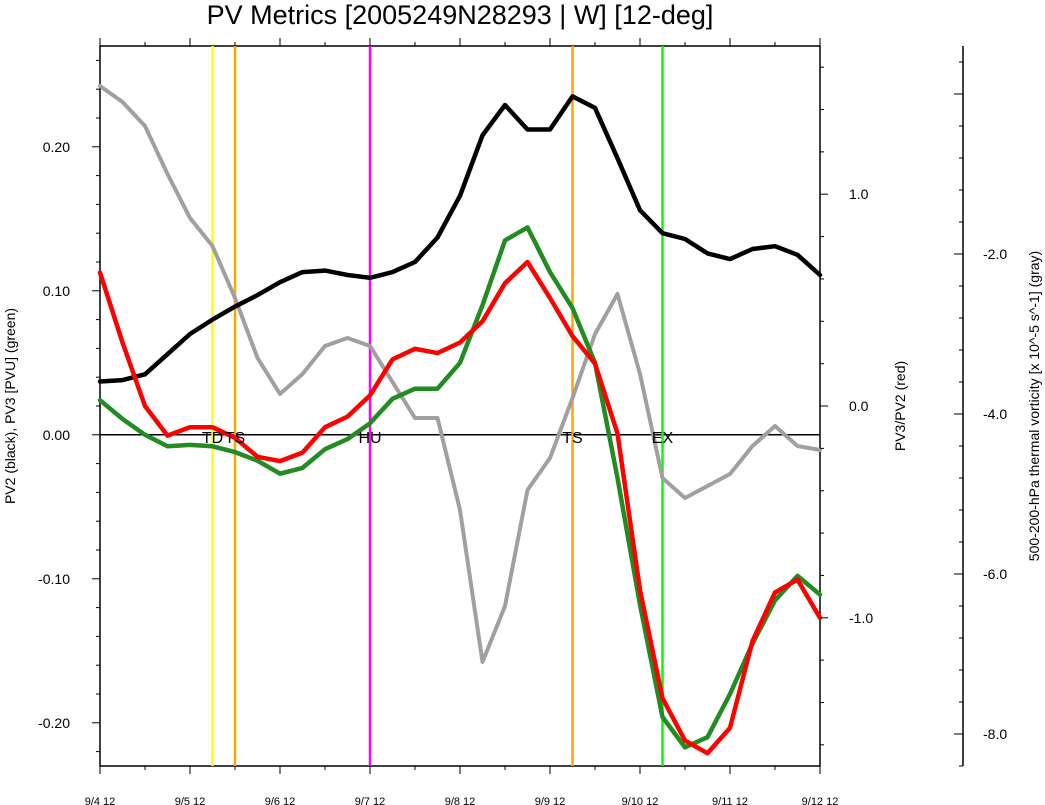 Image resolution: width=1045 pixels, height=805 pixels. Describe the element at coordinates (100, 800) in the screenshot. I see `x-tick-label: 9/4 12` at that location.